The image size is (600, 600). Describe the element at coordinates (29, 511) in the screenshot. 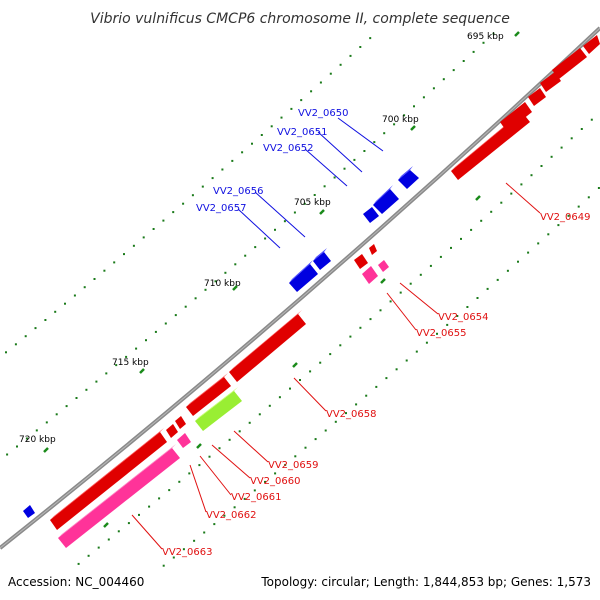

I see `gene-blue-lower-left` at that location.